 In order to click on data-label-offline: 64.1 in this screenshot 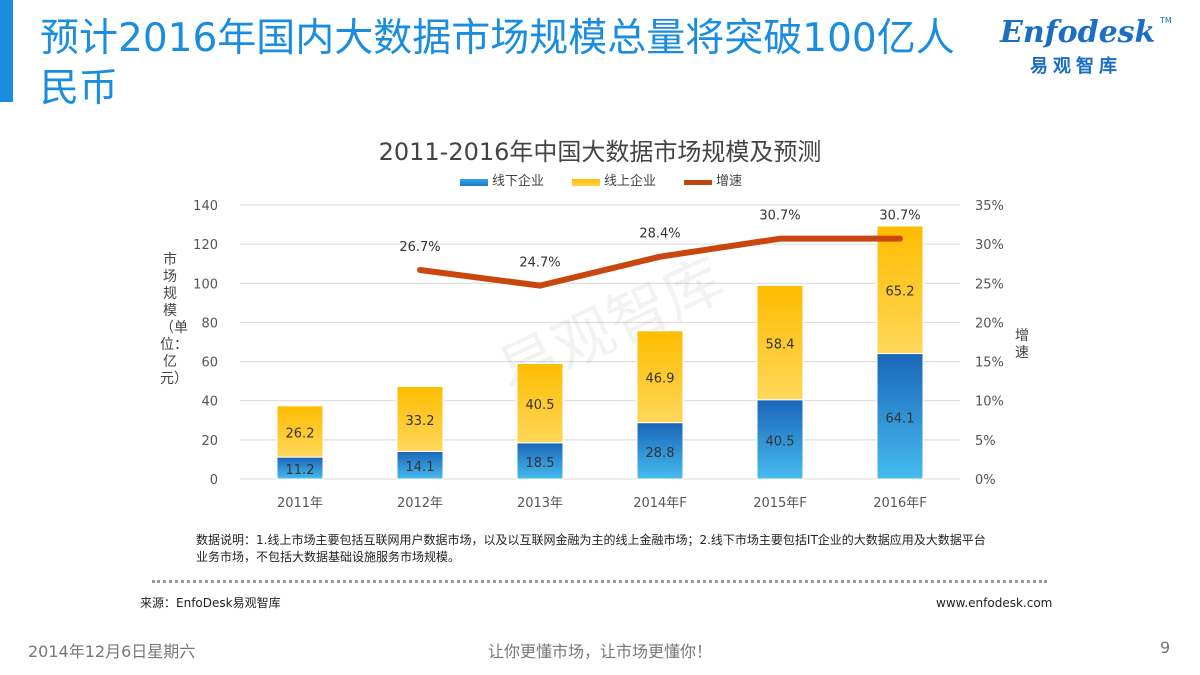, I will do `click(900, 418)`.